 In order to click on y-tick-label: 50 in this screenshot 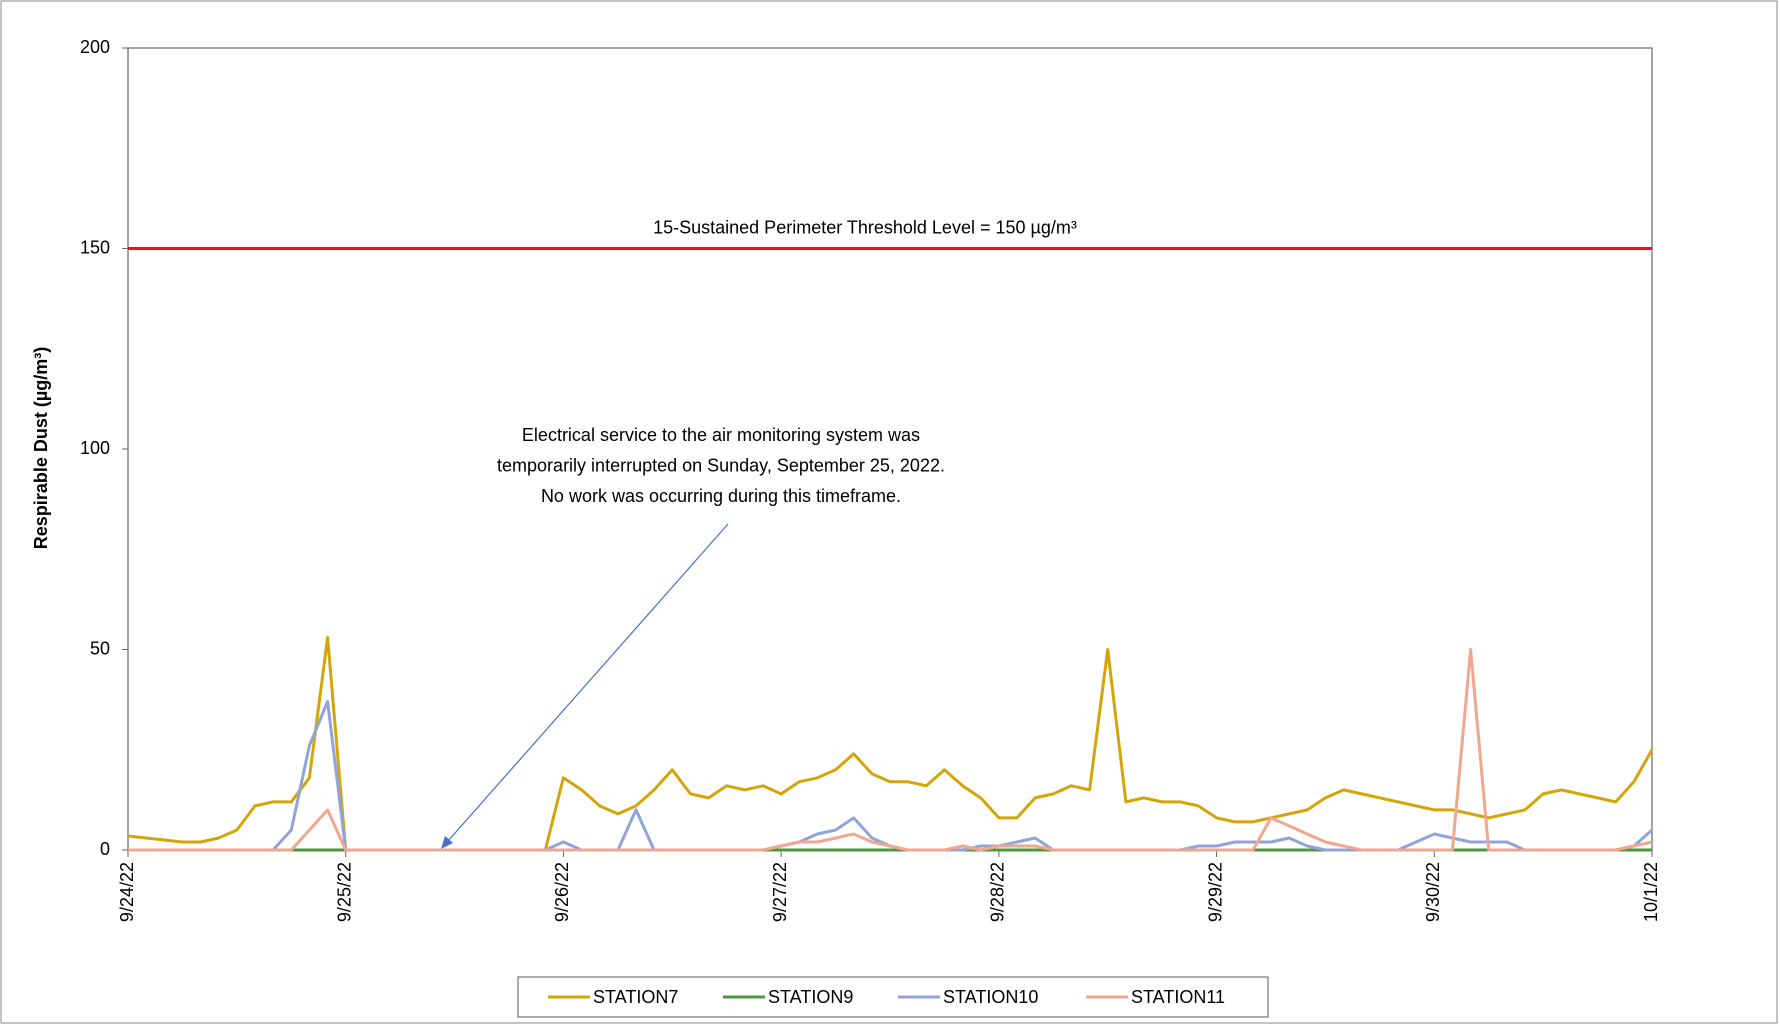, I will do `click(100, 648)`.